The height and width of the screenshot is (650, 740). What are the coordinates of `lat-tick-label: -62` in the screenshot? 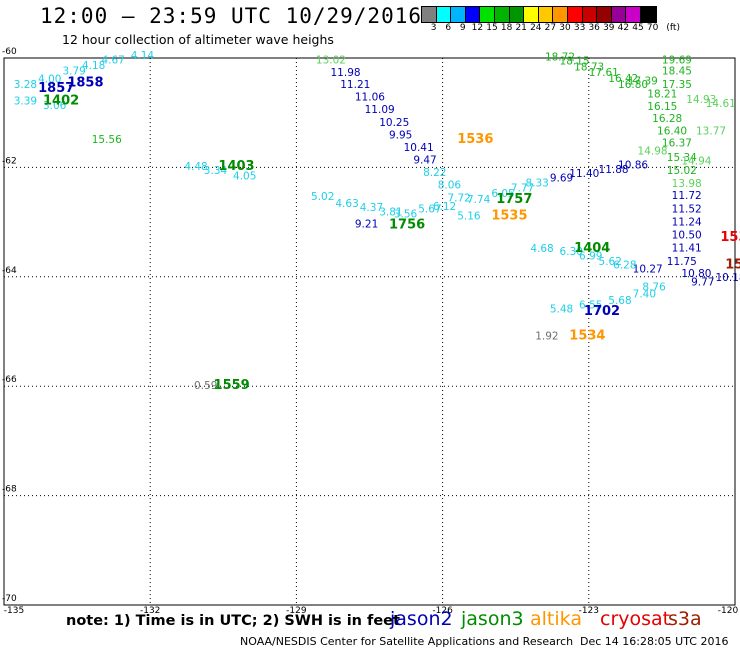 It's located at (9, 161).